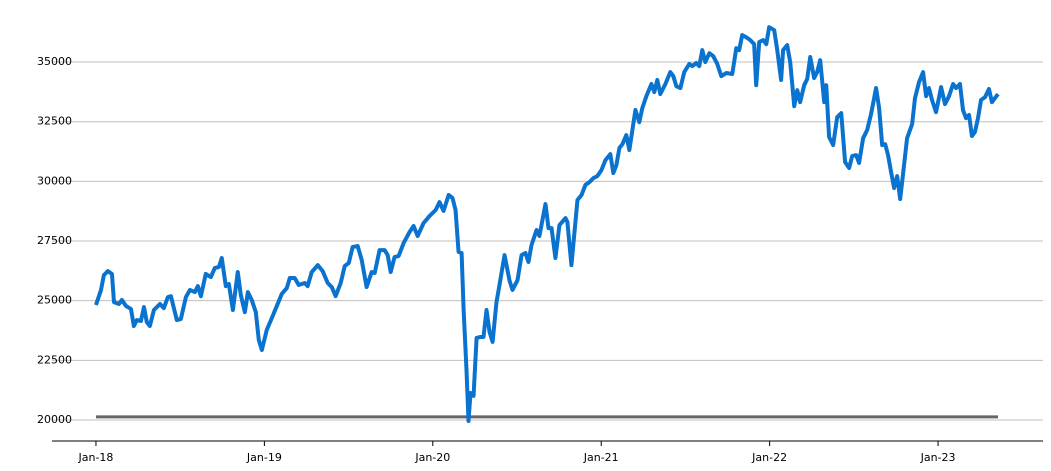 The height and width of the screenshot is (471, 1051). I want to click on y-tick-label: 22500, so click(54, 359).